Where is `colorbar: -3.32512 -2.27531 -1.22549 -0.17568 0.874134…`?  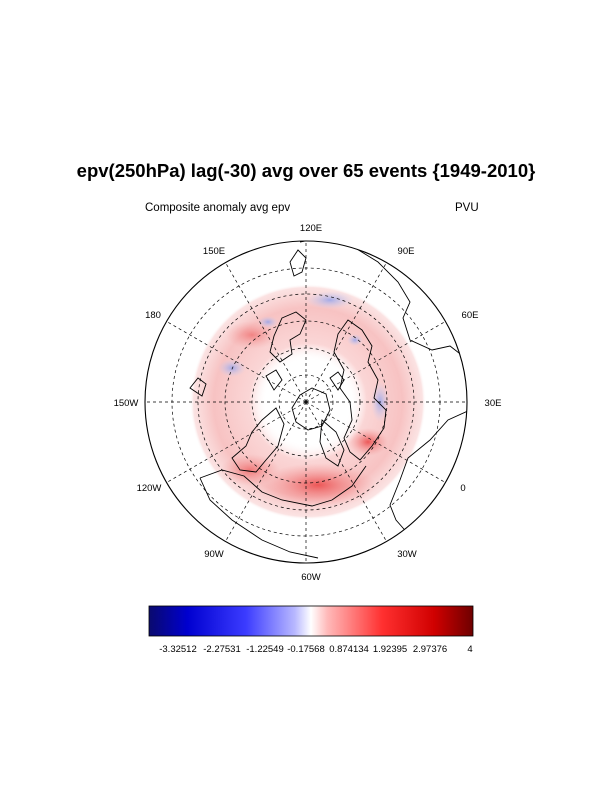 colorbar: -3.32512 -2.27531 -1.22549 -0.17568 0.874134… is located at coordinates (311, 630).